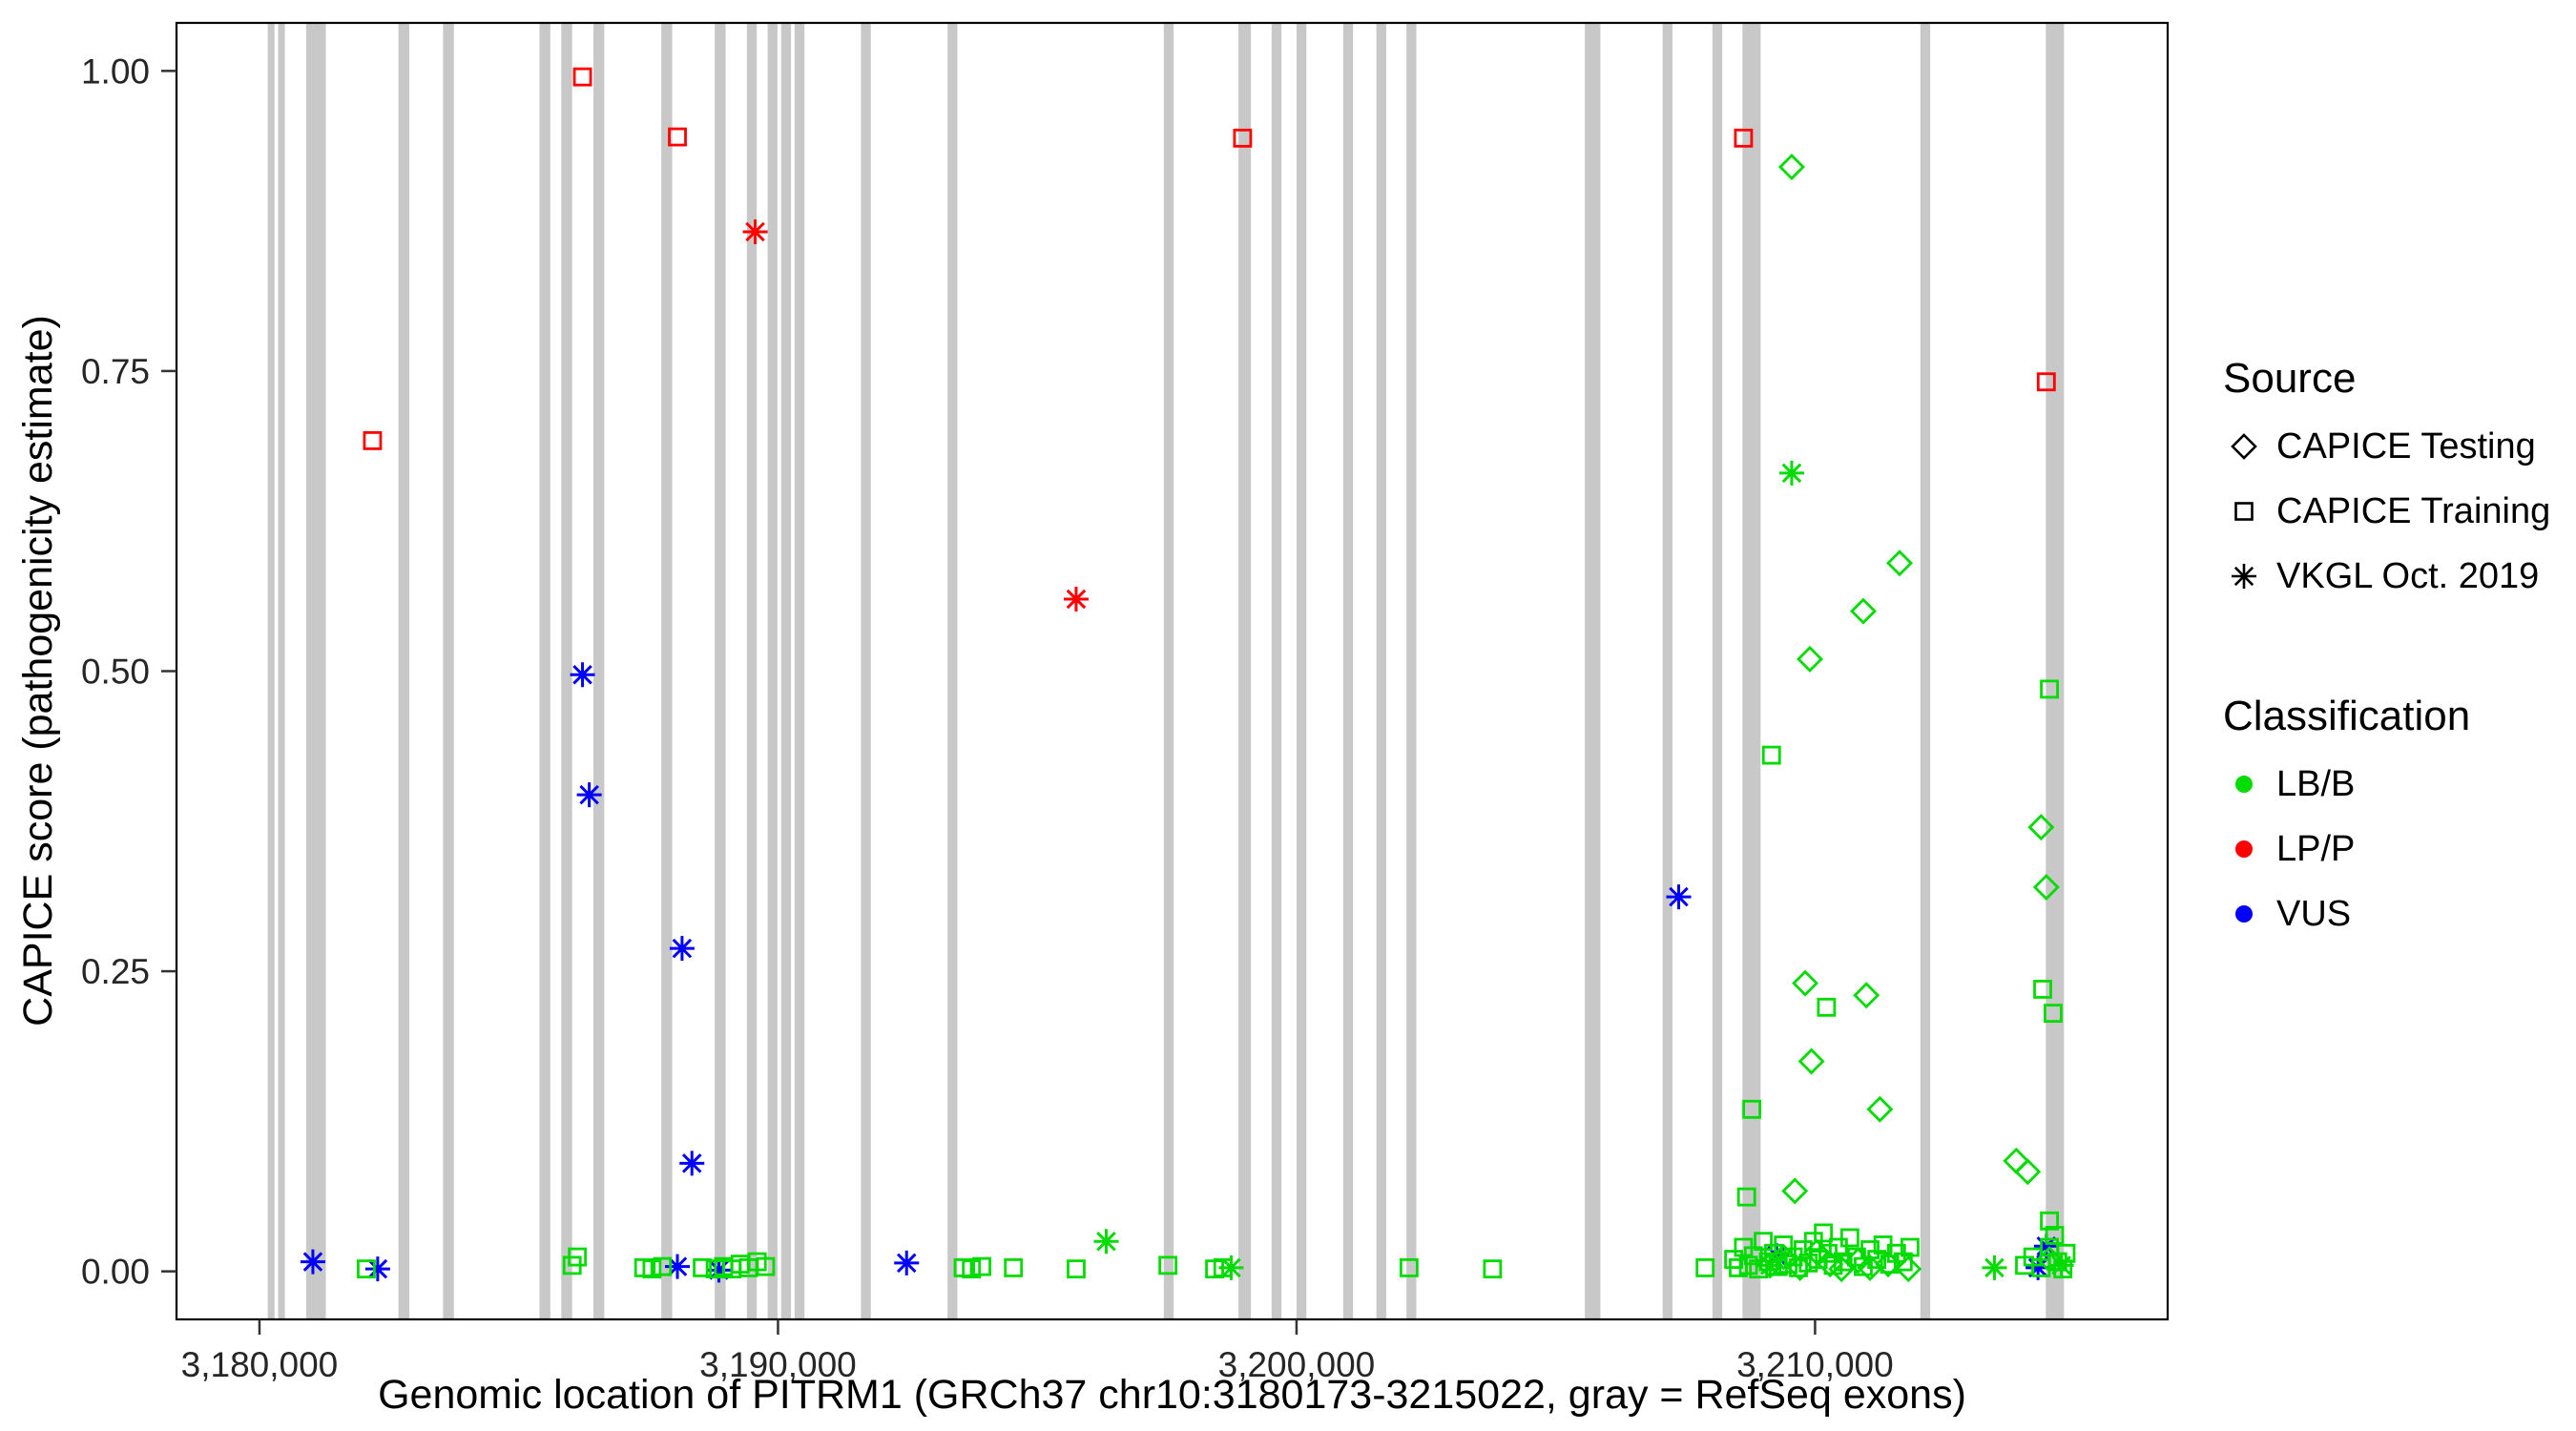  Describe the element at coordinates (115, 672) in the screenshot. I see `y-tick-label: 0.50` at that location.